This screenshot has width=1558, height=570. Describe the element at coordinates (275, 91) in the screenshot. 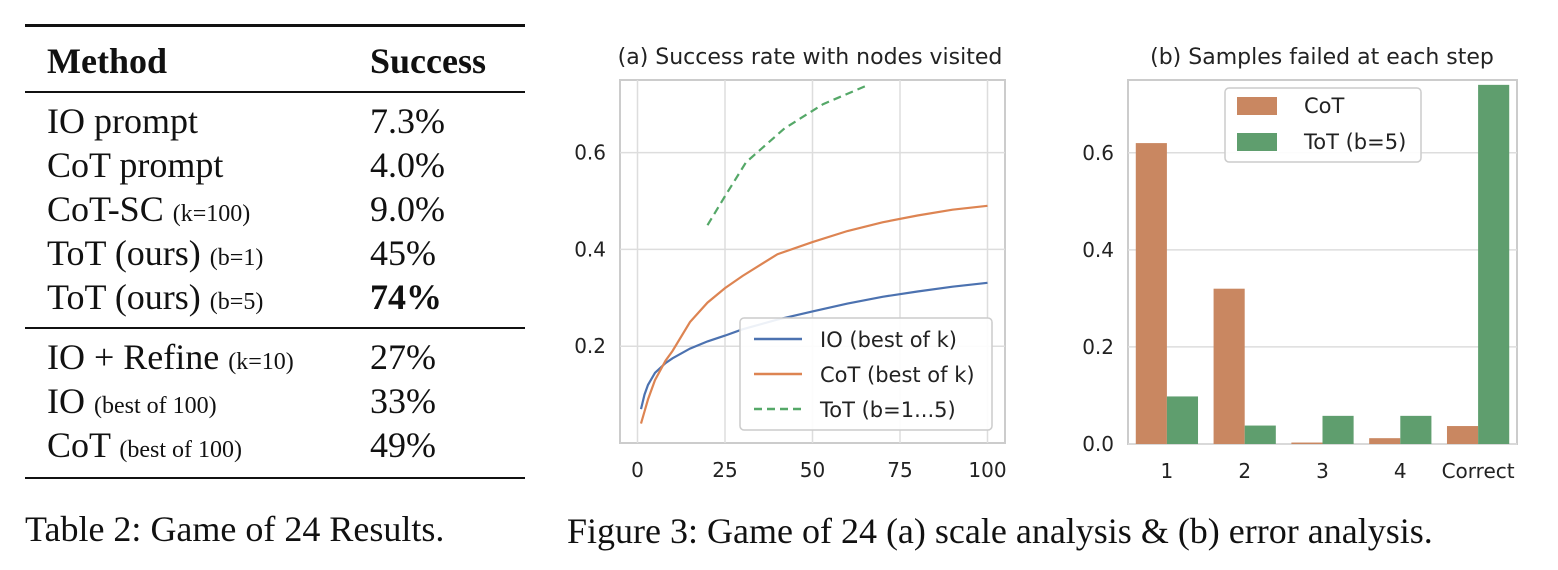

I see `table-header-rule` at that location.